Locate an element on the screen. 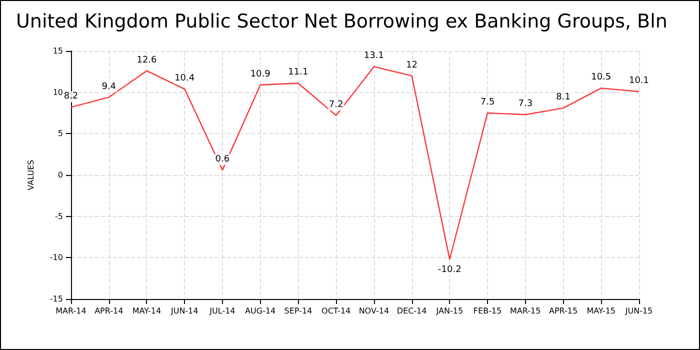 The width and height of the screenshot is (700, 350). x-tick-label: JAN-15 is located at coordinates (449, 311).